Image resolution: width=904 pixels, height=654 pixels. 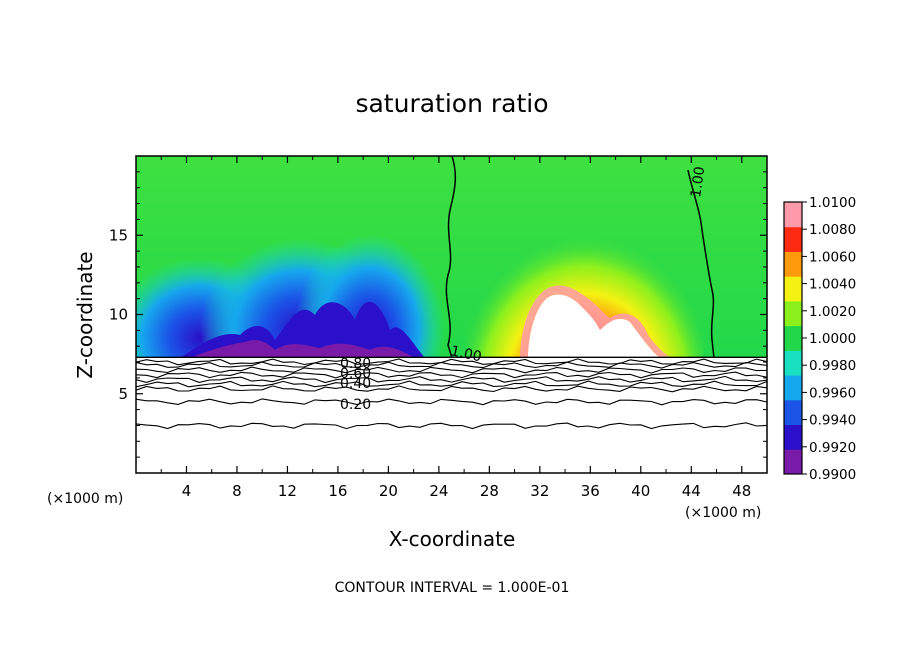 I want to click on x-tick-label: 40, so click(x=640, y=491).